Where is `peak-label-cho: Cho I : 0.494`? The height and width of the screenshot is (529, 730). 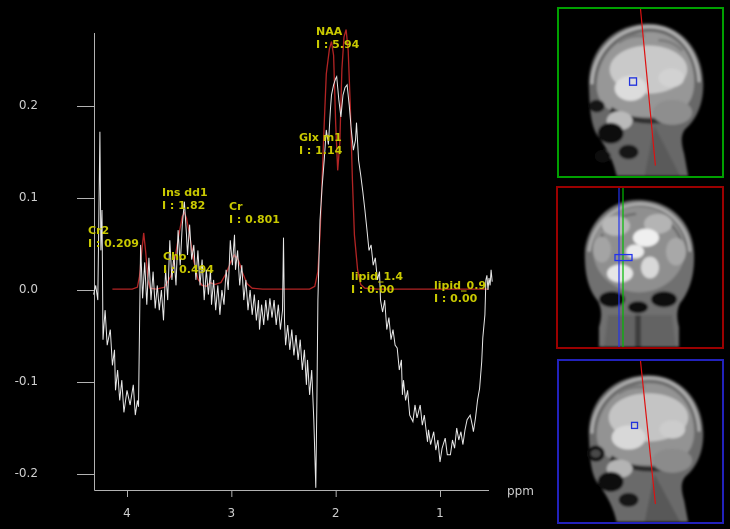
peak-label-cho: Cho I : 0.494 is located at coordinates (188, 263).